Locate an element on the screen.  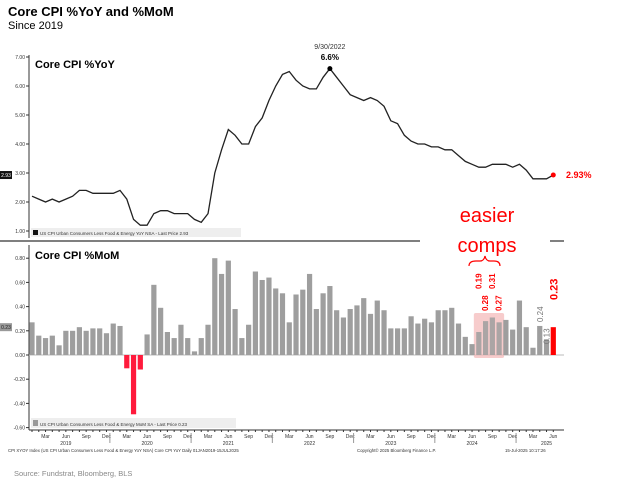
top-legend-box is located at coordinates (136, 232).